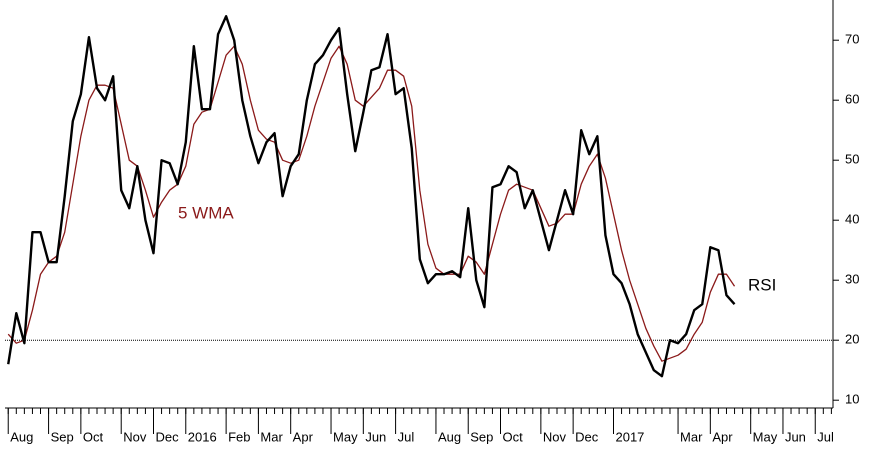  Describe the element at coordinates (852, 39) in the screenshot. I see `y-tick-label: 70` at that location.